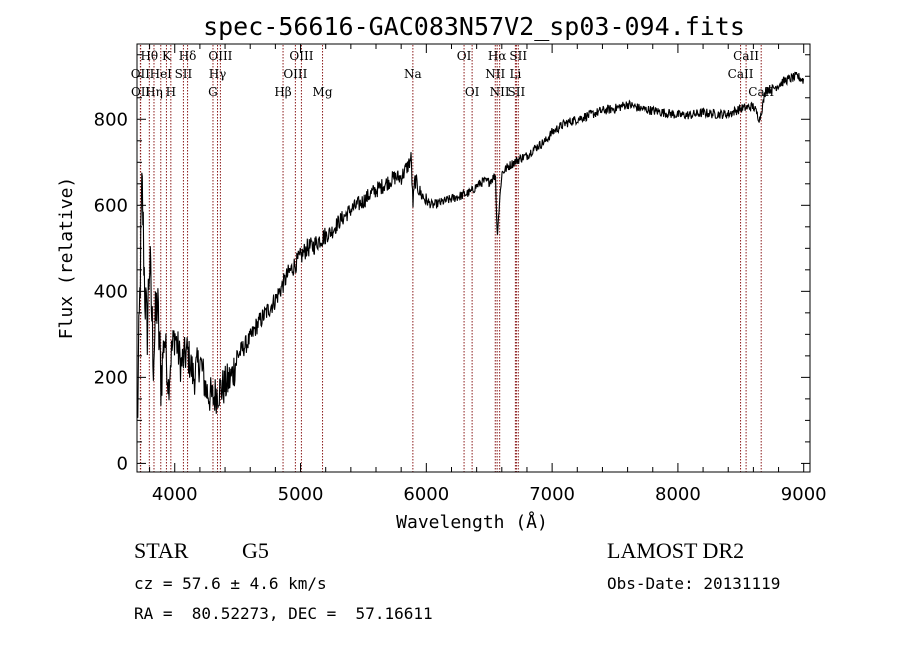 The image size is (900, 649). I want to click on x-axis-label: Wavelength (Å), so click(472, 522).